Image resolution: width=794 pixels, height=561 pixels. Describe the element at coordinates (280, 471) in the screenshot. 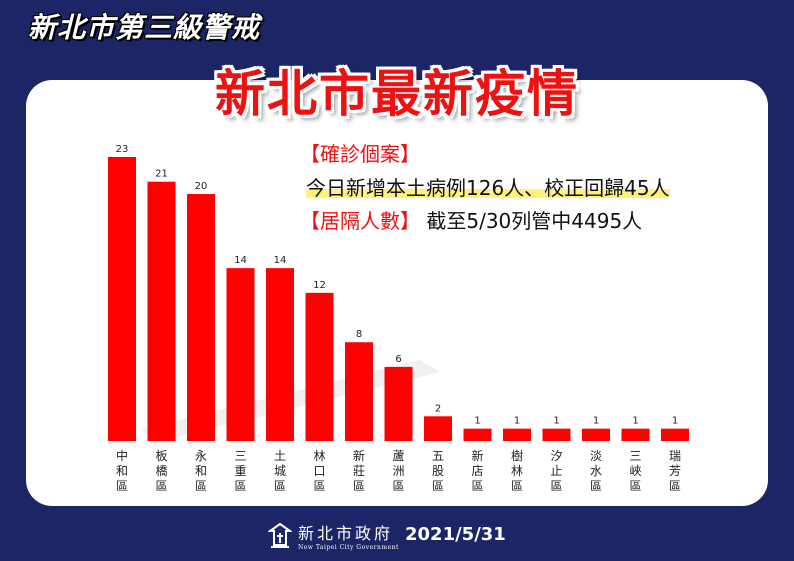

I see `category-label: 土城區` at that location.